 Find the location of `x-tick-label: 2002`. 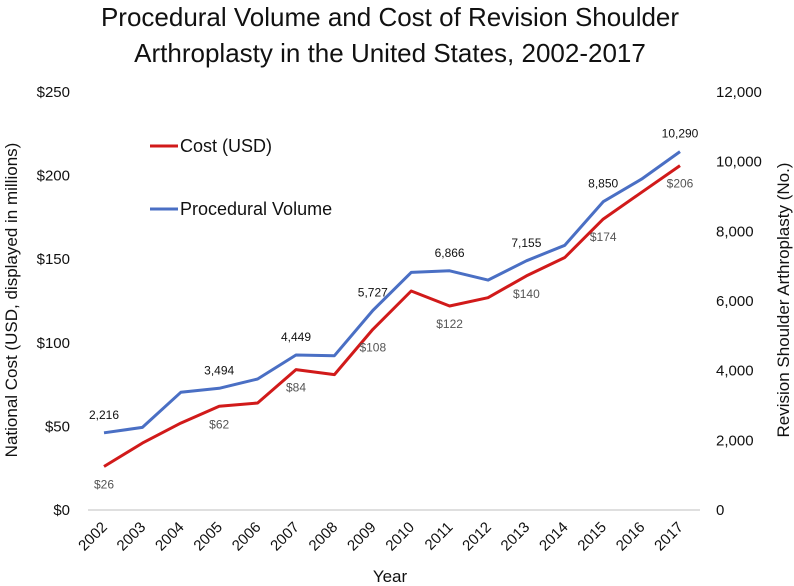

x-tick-label: 2002 is located at coordinates (93, 537).